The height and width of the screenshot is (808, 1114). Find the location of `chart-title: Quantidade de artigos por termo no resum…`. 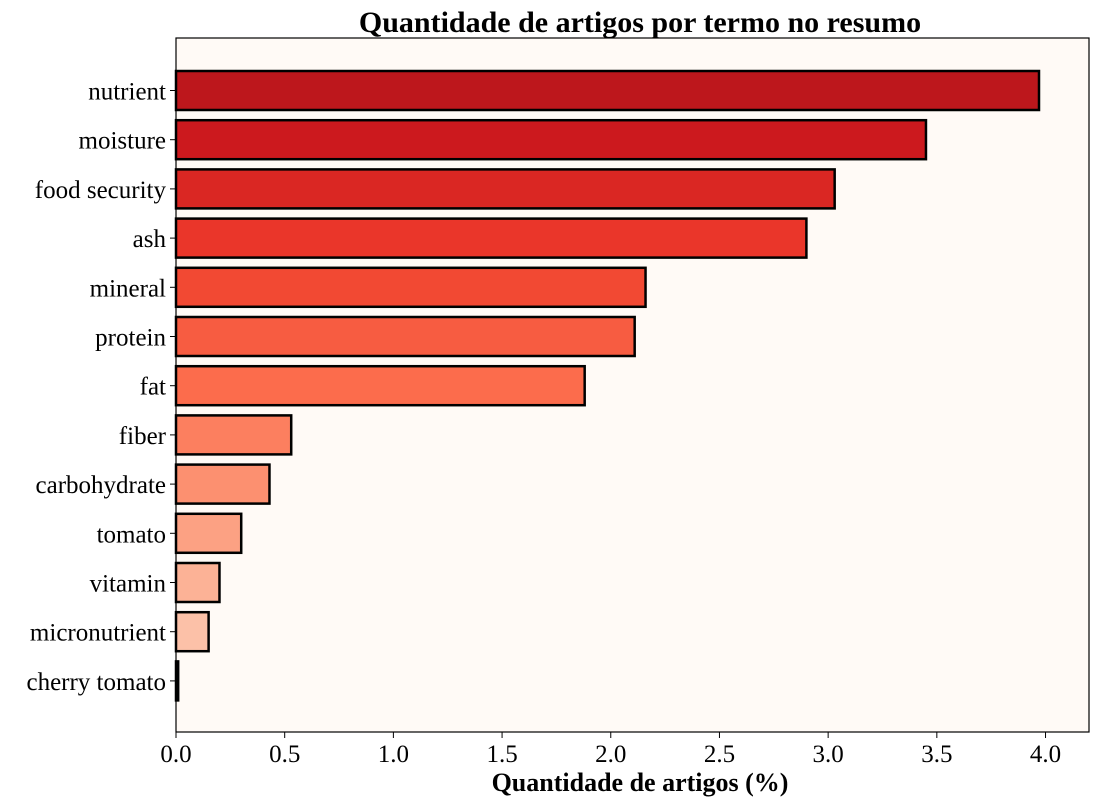

chart-title: Quantidade de artigos por termo no resum… is located at coordinates (640, 22).